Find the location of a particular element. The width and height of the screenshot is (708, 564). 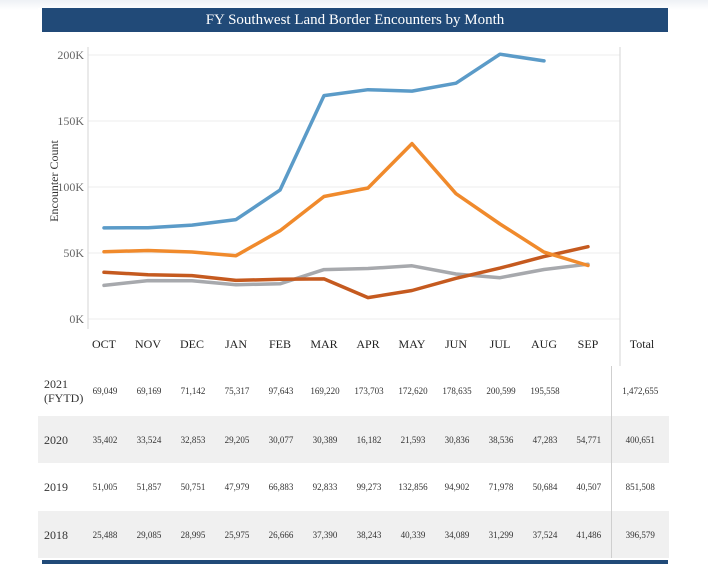

table-cell: 51,005 is located at coordinates (105, 487).